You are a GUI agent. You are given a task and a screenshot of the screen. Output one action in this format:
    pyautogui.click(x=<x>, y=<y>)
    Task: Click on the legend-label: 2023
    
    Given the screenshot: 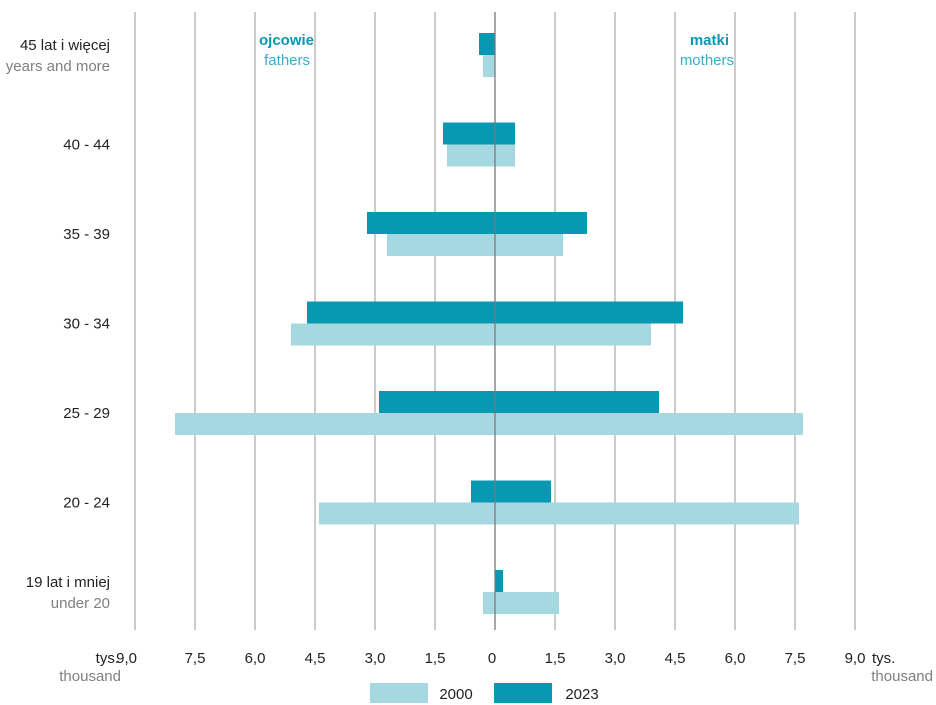 What is the action you would take?
    pyautogui.click(x=581, y=694)
    